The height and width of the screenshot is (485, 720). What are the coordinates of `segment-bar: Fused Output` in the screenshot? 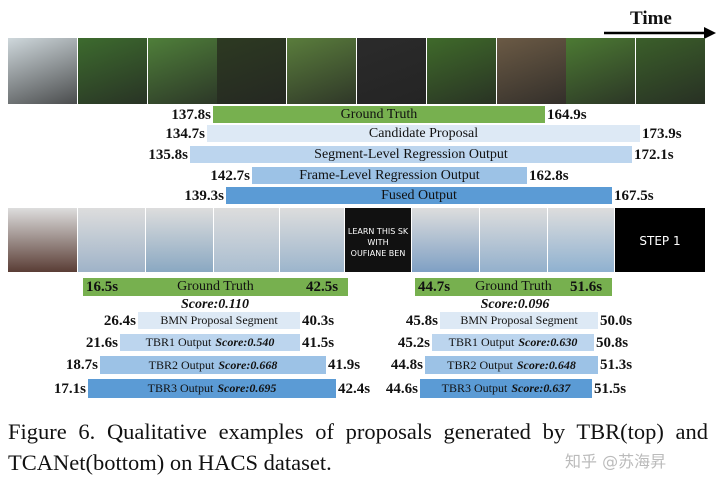 It's located at (419, 195).